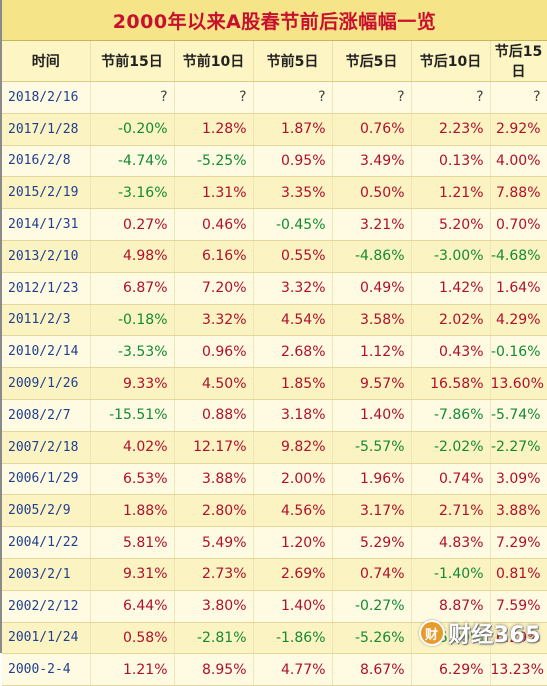 The width and height of the screenshot is (547, 686). I want to click on cell-date: 2001/1/24, so click(46, 638).